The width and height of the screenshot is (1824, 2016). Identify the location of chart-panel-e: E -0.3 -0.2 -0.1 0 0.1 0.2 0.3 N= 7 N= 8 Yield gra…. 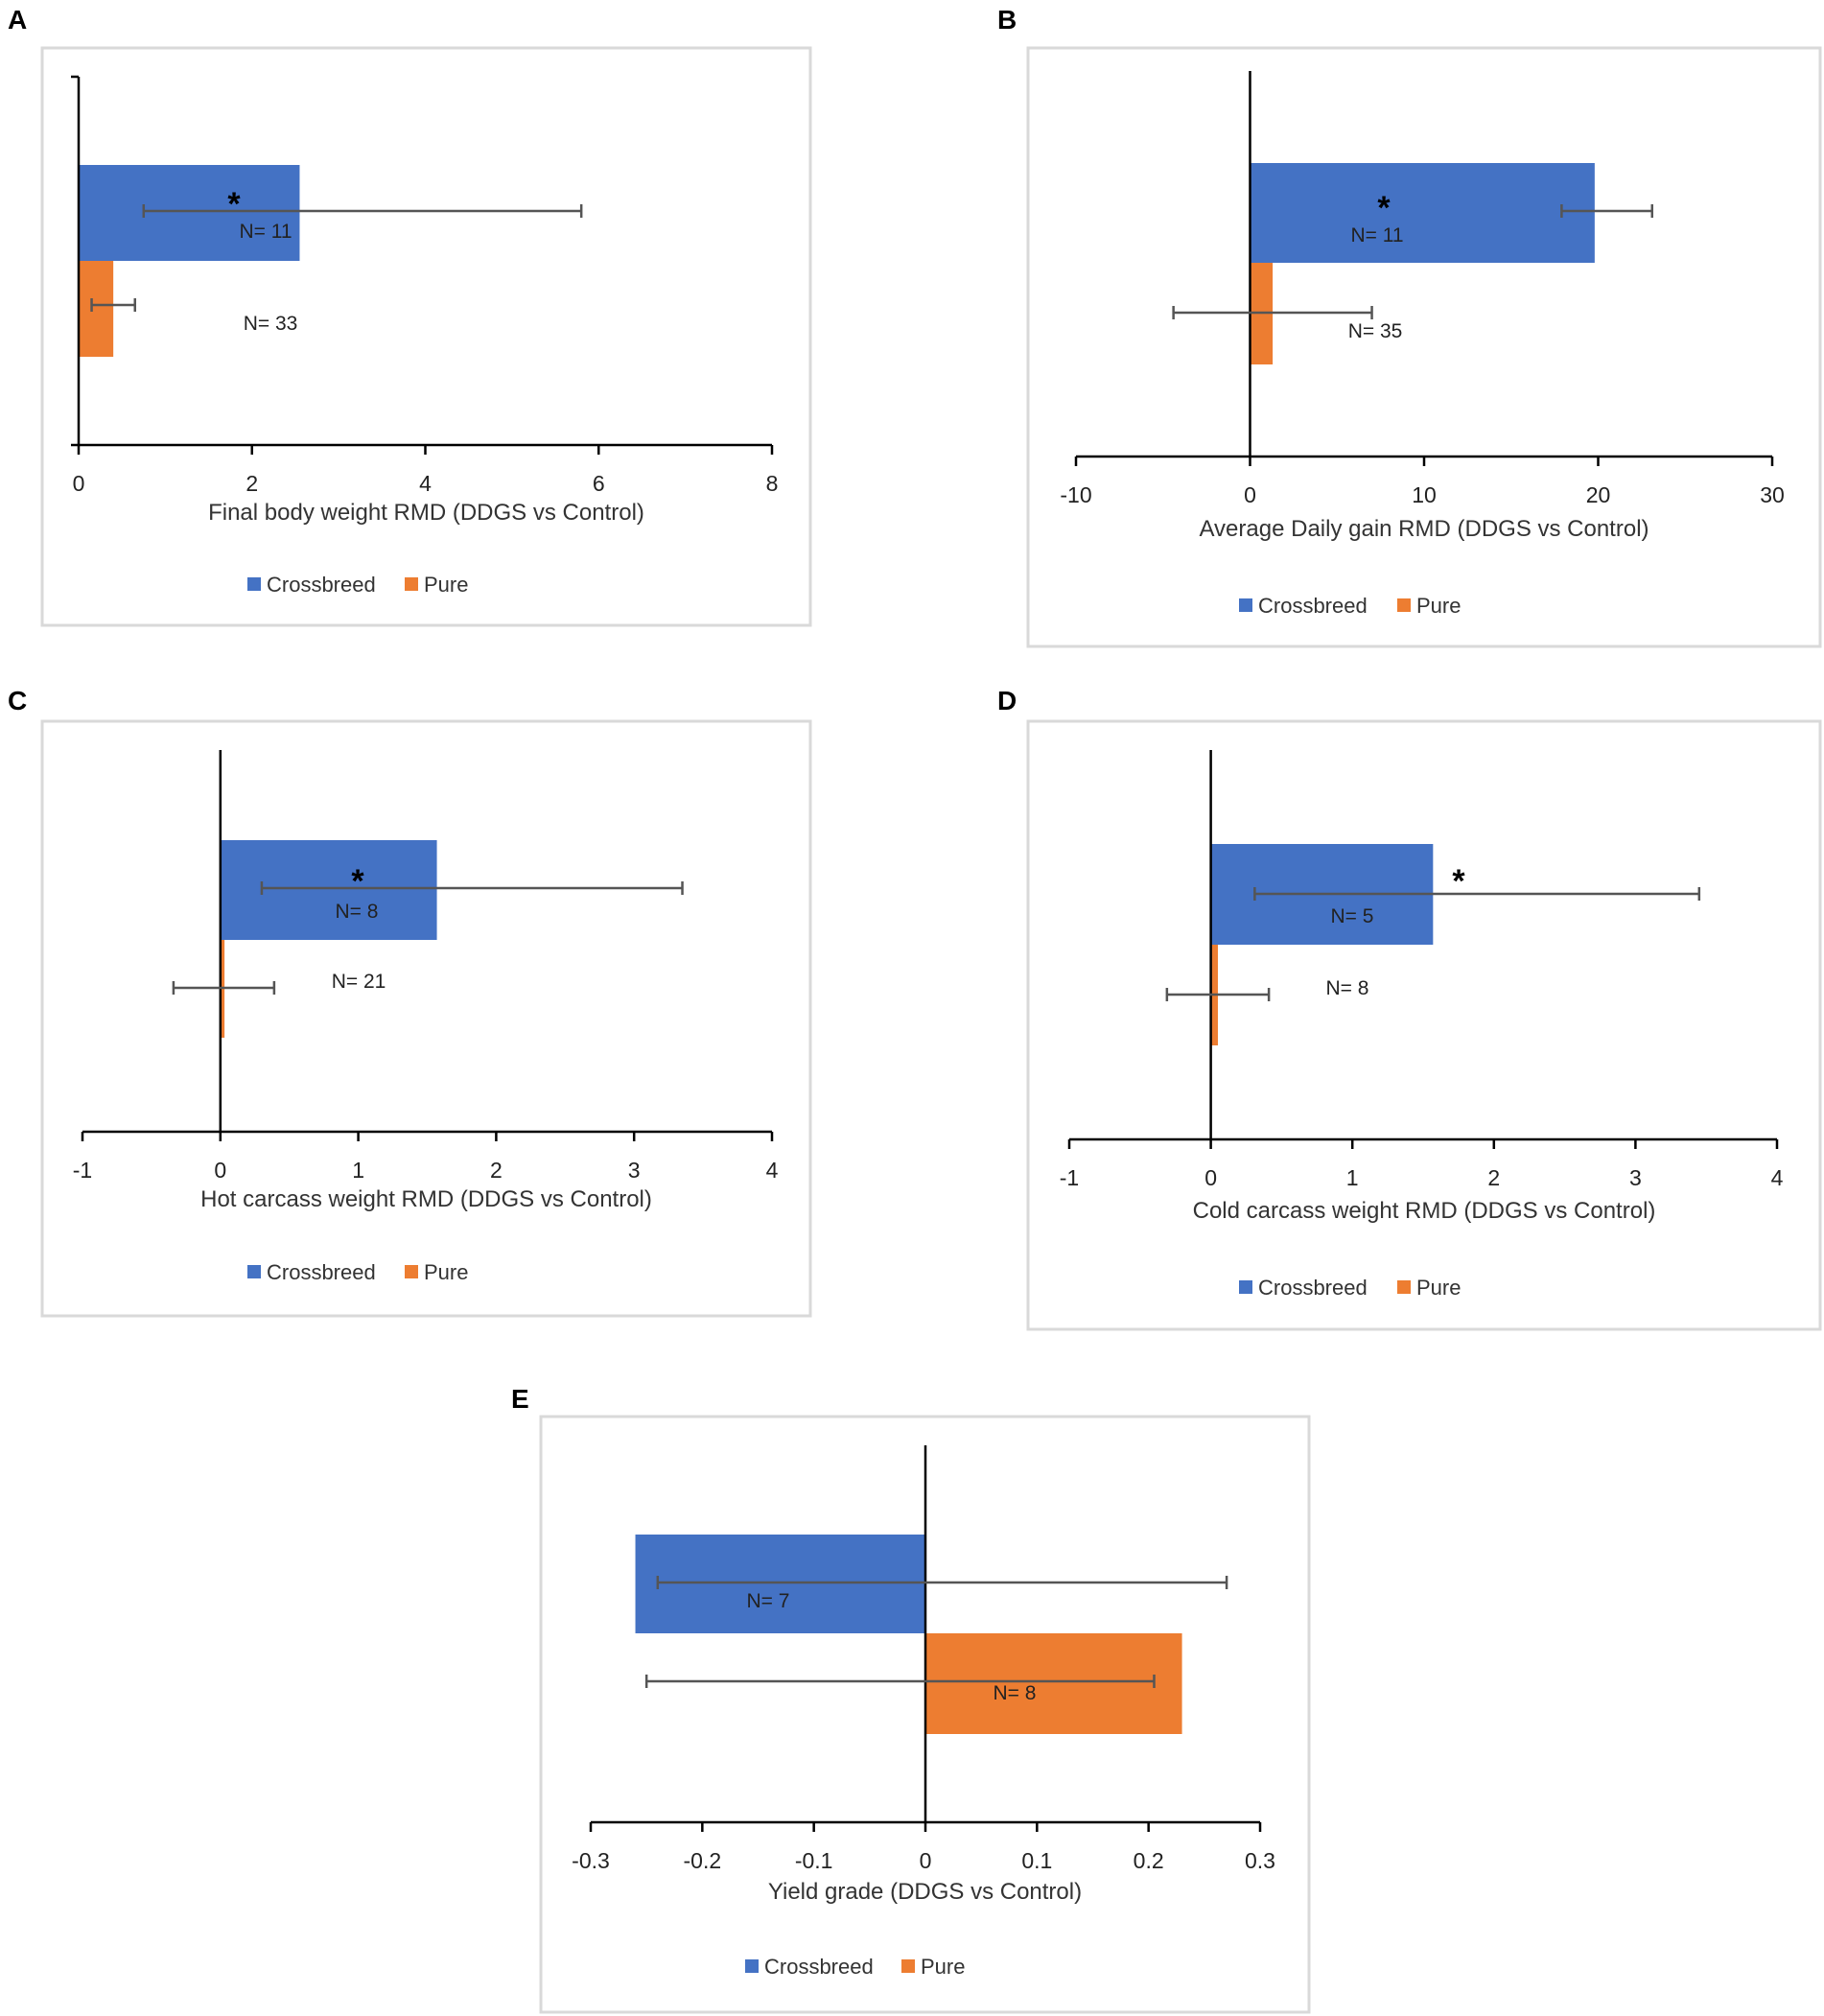
(911, 1699).